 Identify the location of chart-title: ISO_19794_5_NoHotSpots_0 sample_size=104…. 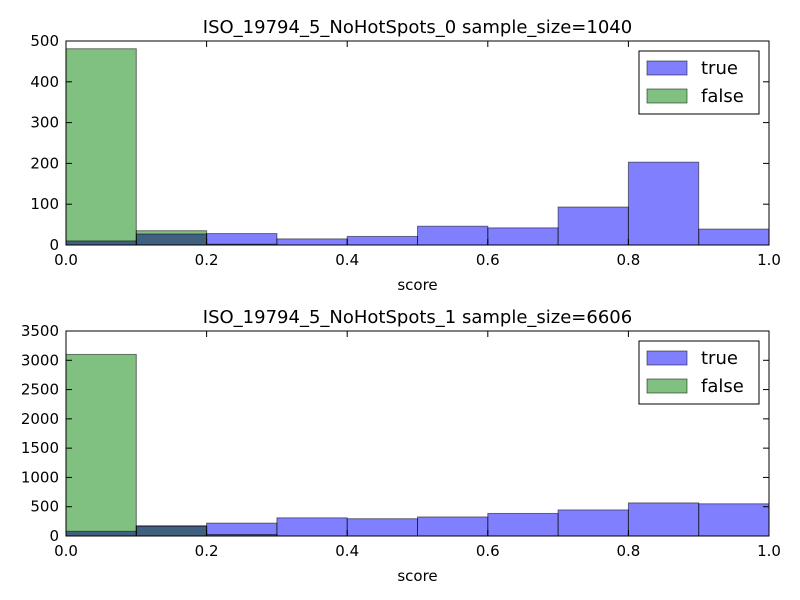
(417, 27).